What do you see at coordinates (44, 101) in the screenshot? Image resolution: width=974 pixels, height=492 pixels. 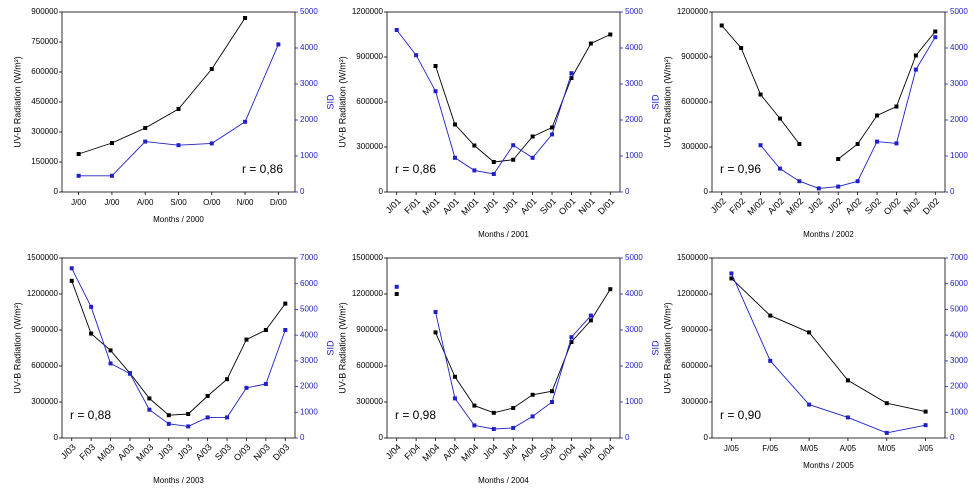 I see `y-tick-label: 450000` at bounding box center [44, 101].